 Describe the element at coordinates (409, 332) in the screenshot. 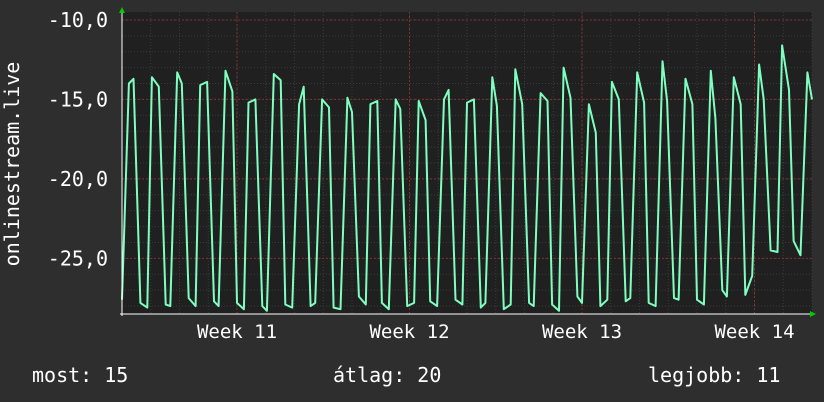

I see `x-tick-label: Week 12` at that location.